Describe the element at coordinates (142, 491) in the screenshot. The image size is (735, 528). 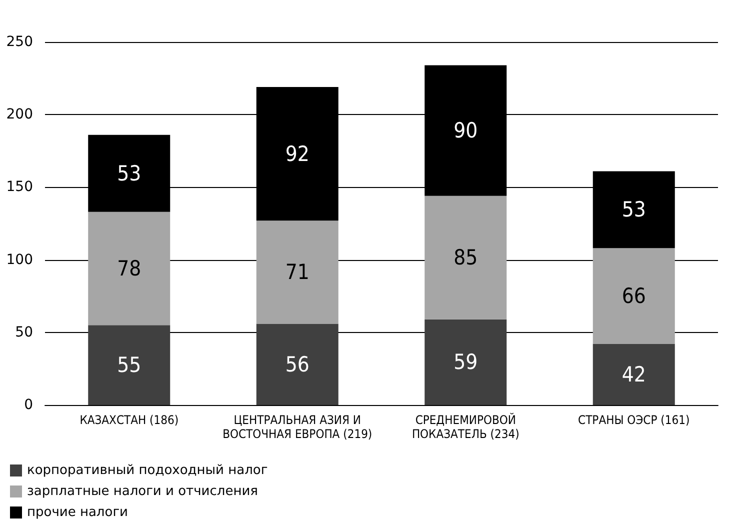
I see `legend-label: зарплатные налоги и отчисления` at that location.